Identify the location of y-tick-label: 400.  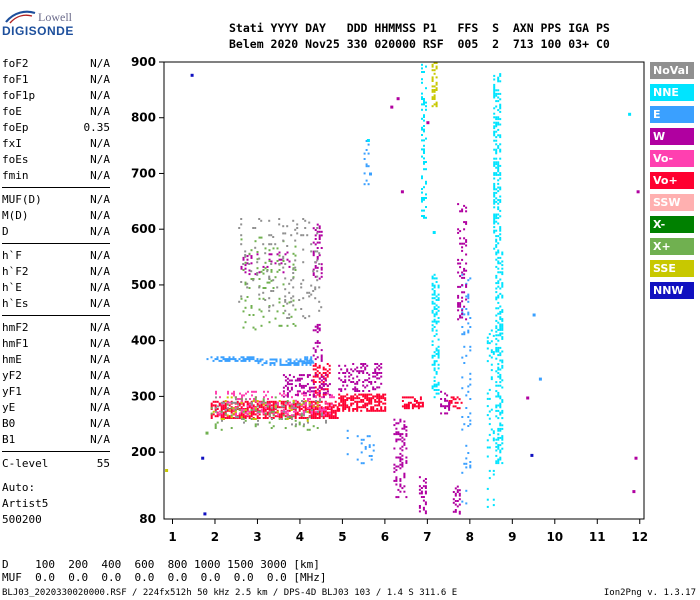
(143, 341).